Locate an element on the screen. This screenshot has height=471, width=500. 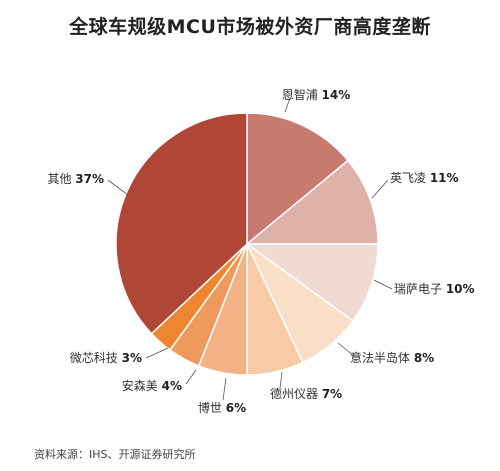
slice-name: 其他 is located at coordinates (61, 179).